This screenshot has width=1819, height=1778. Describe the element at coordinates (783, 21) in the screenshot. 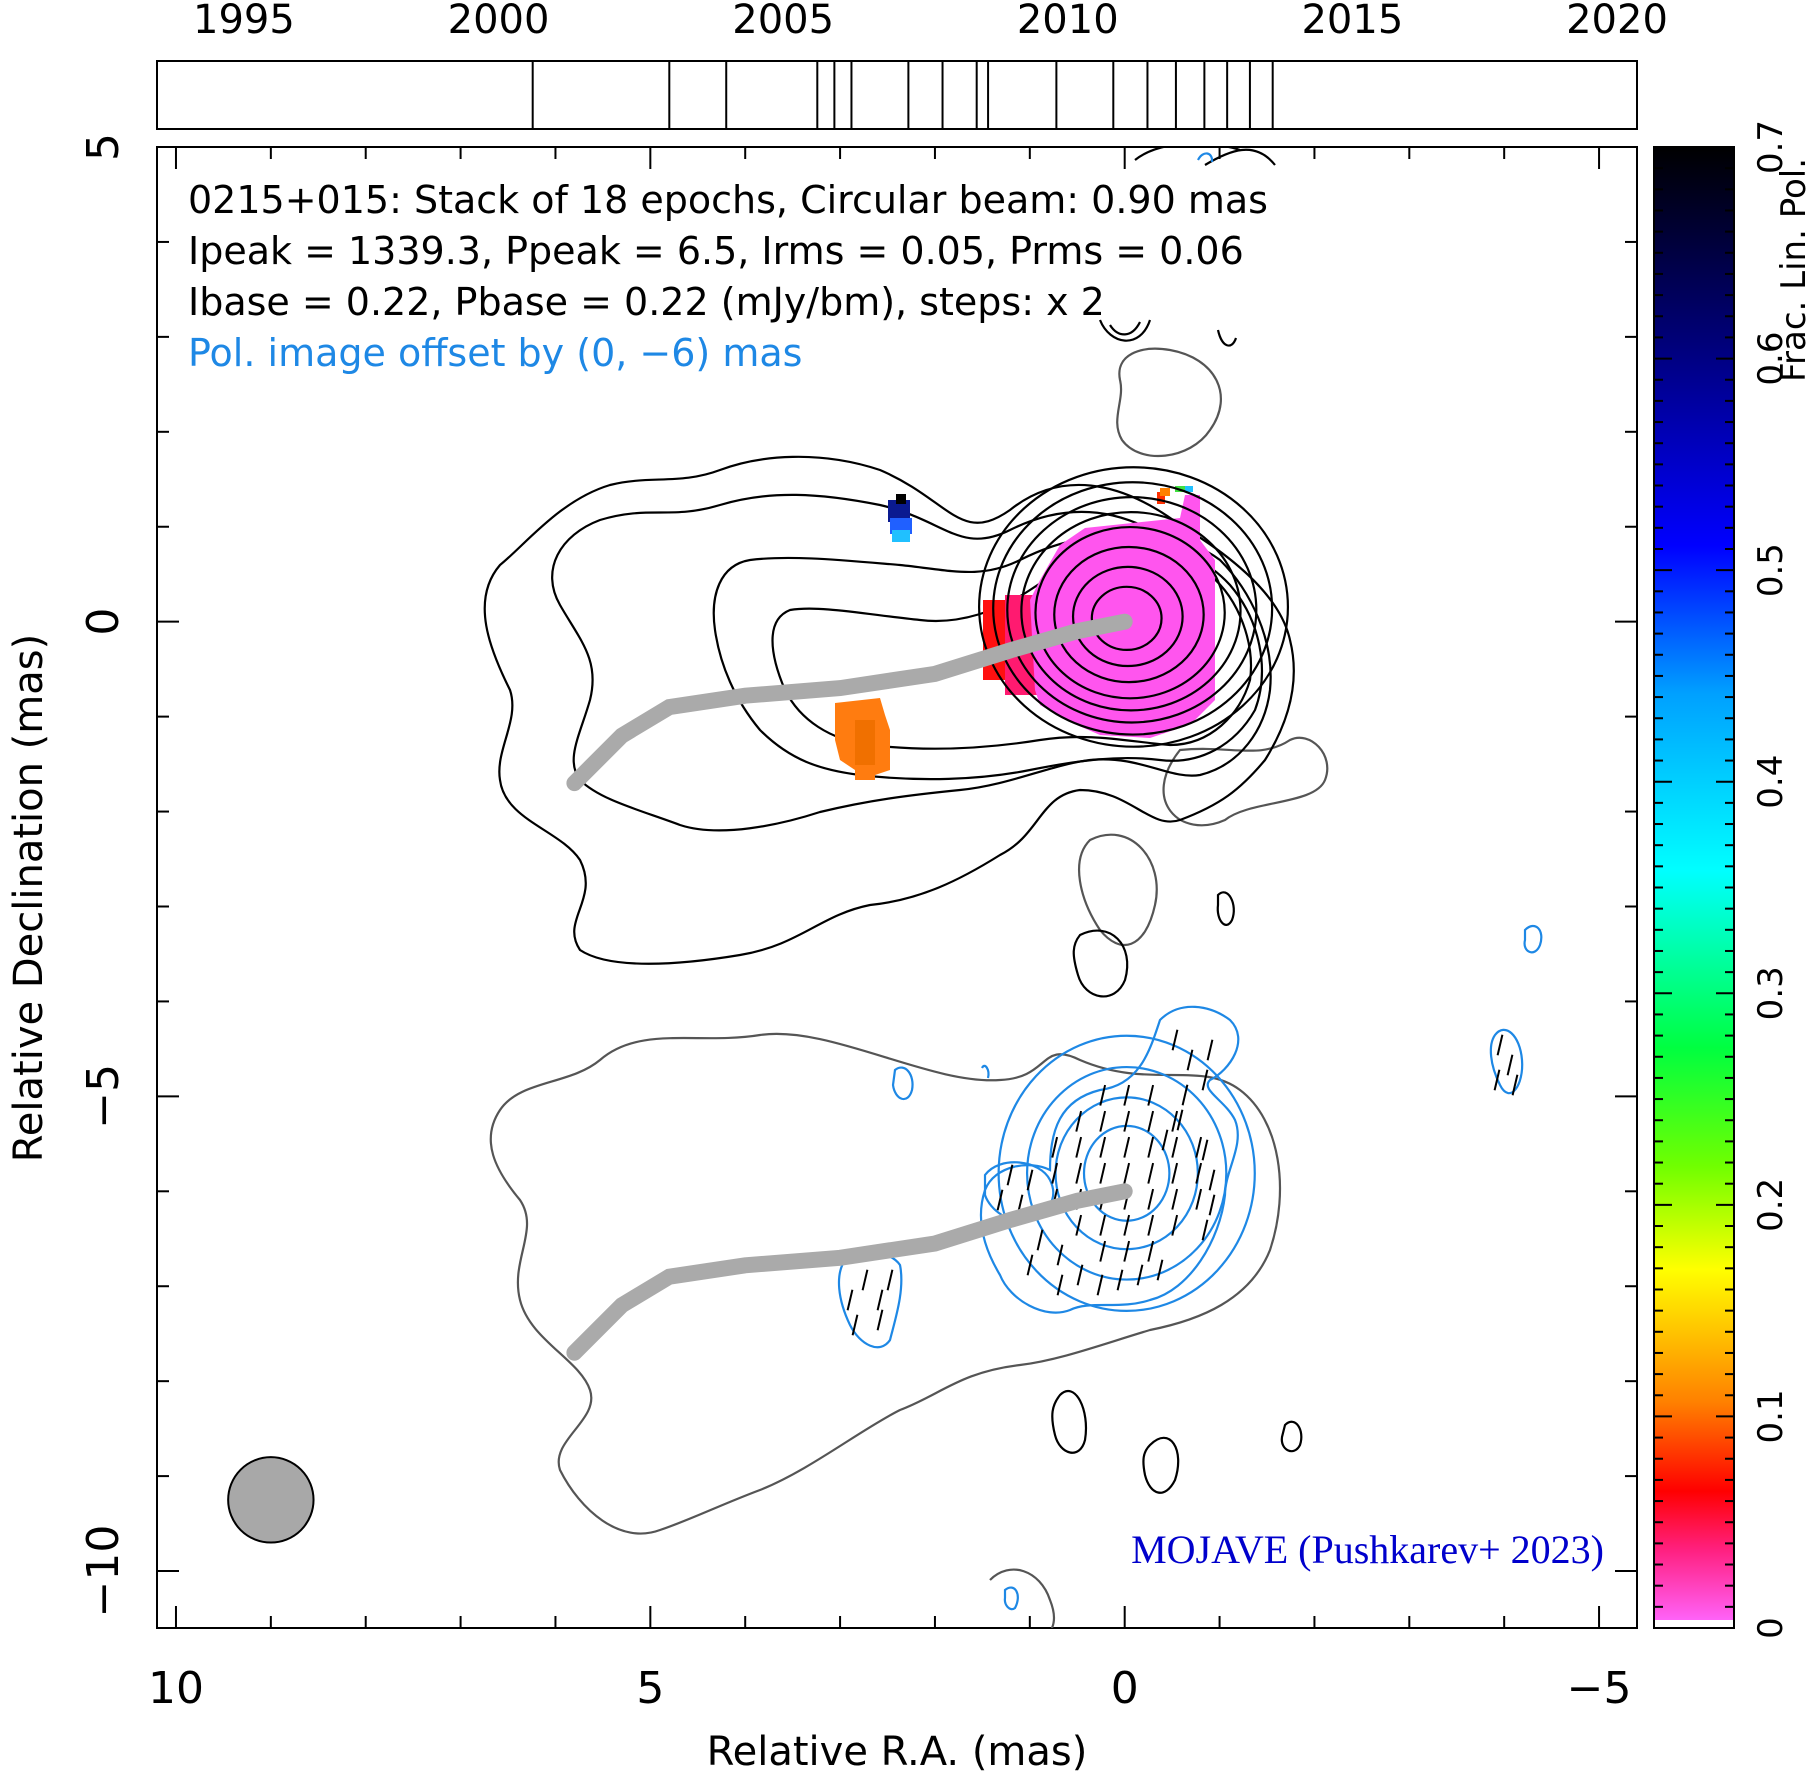

I see `timeline-year-label: 2005` at that location.